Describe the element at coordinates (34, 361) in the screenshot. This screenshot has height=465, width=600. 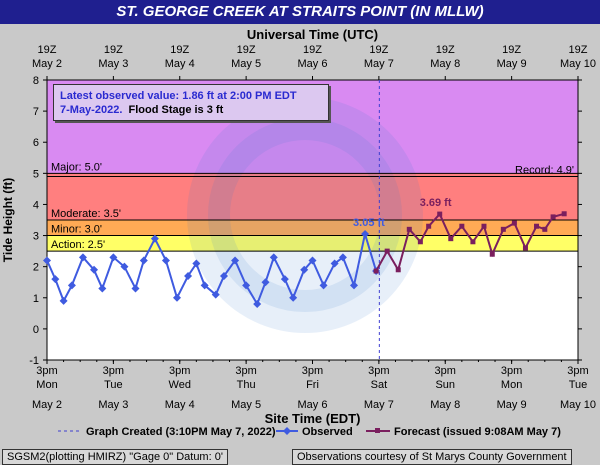
I see `y-tick-label: -1` at that location.